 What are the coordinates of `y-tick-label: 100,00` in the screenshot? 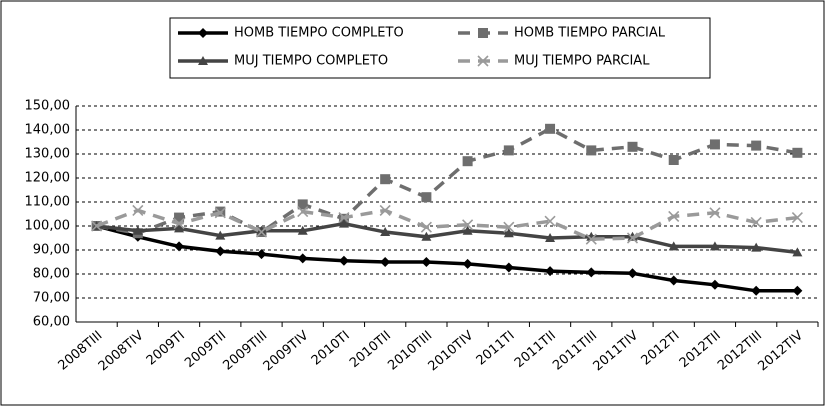 It's located at (48, 226).